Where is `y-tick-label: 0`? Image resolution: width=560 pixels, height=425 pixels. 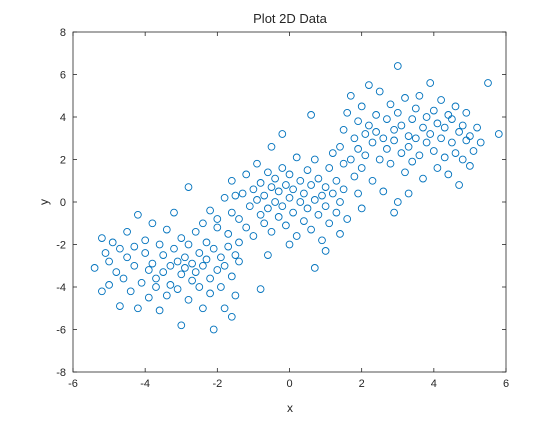 y-tick-label: 0 is located at coordinates (63, 203).